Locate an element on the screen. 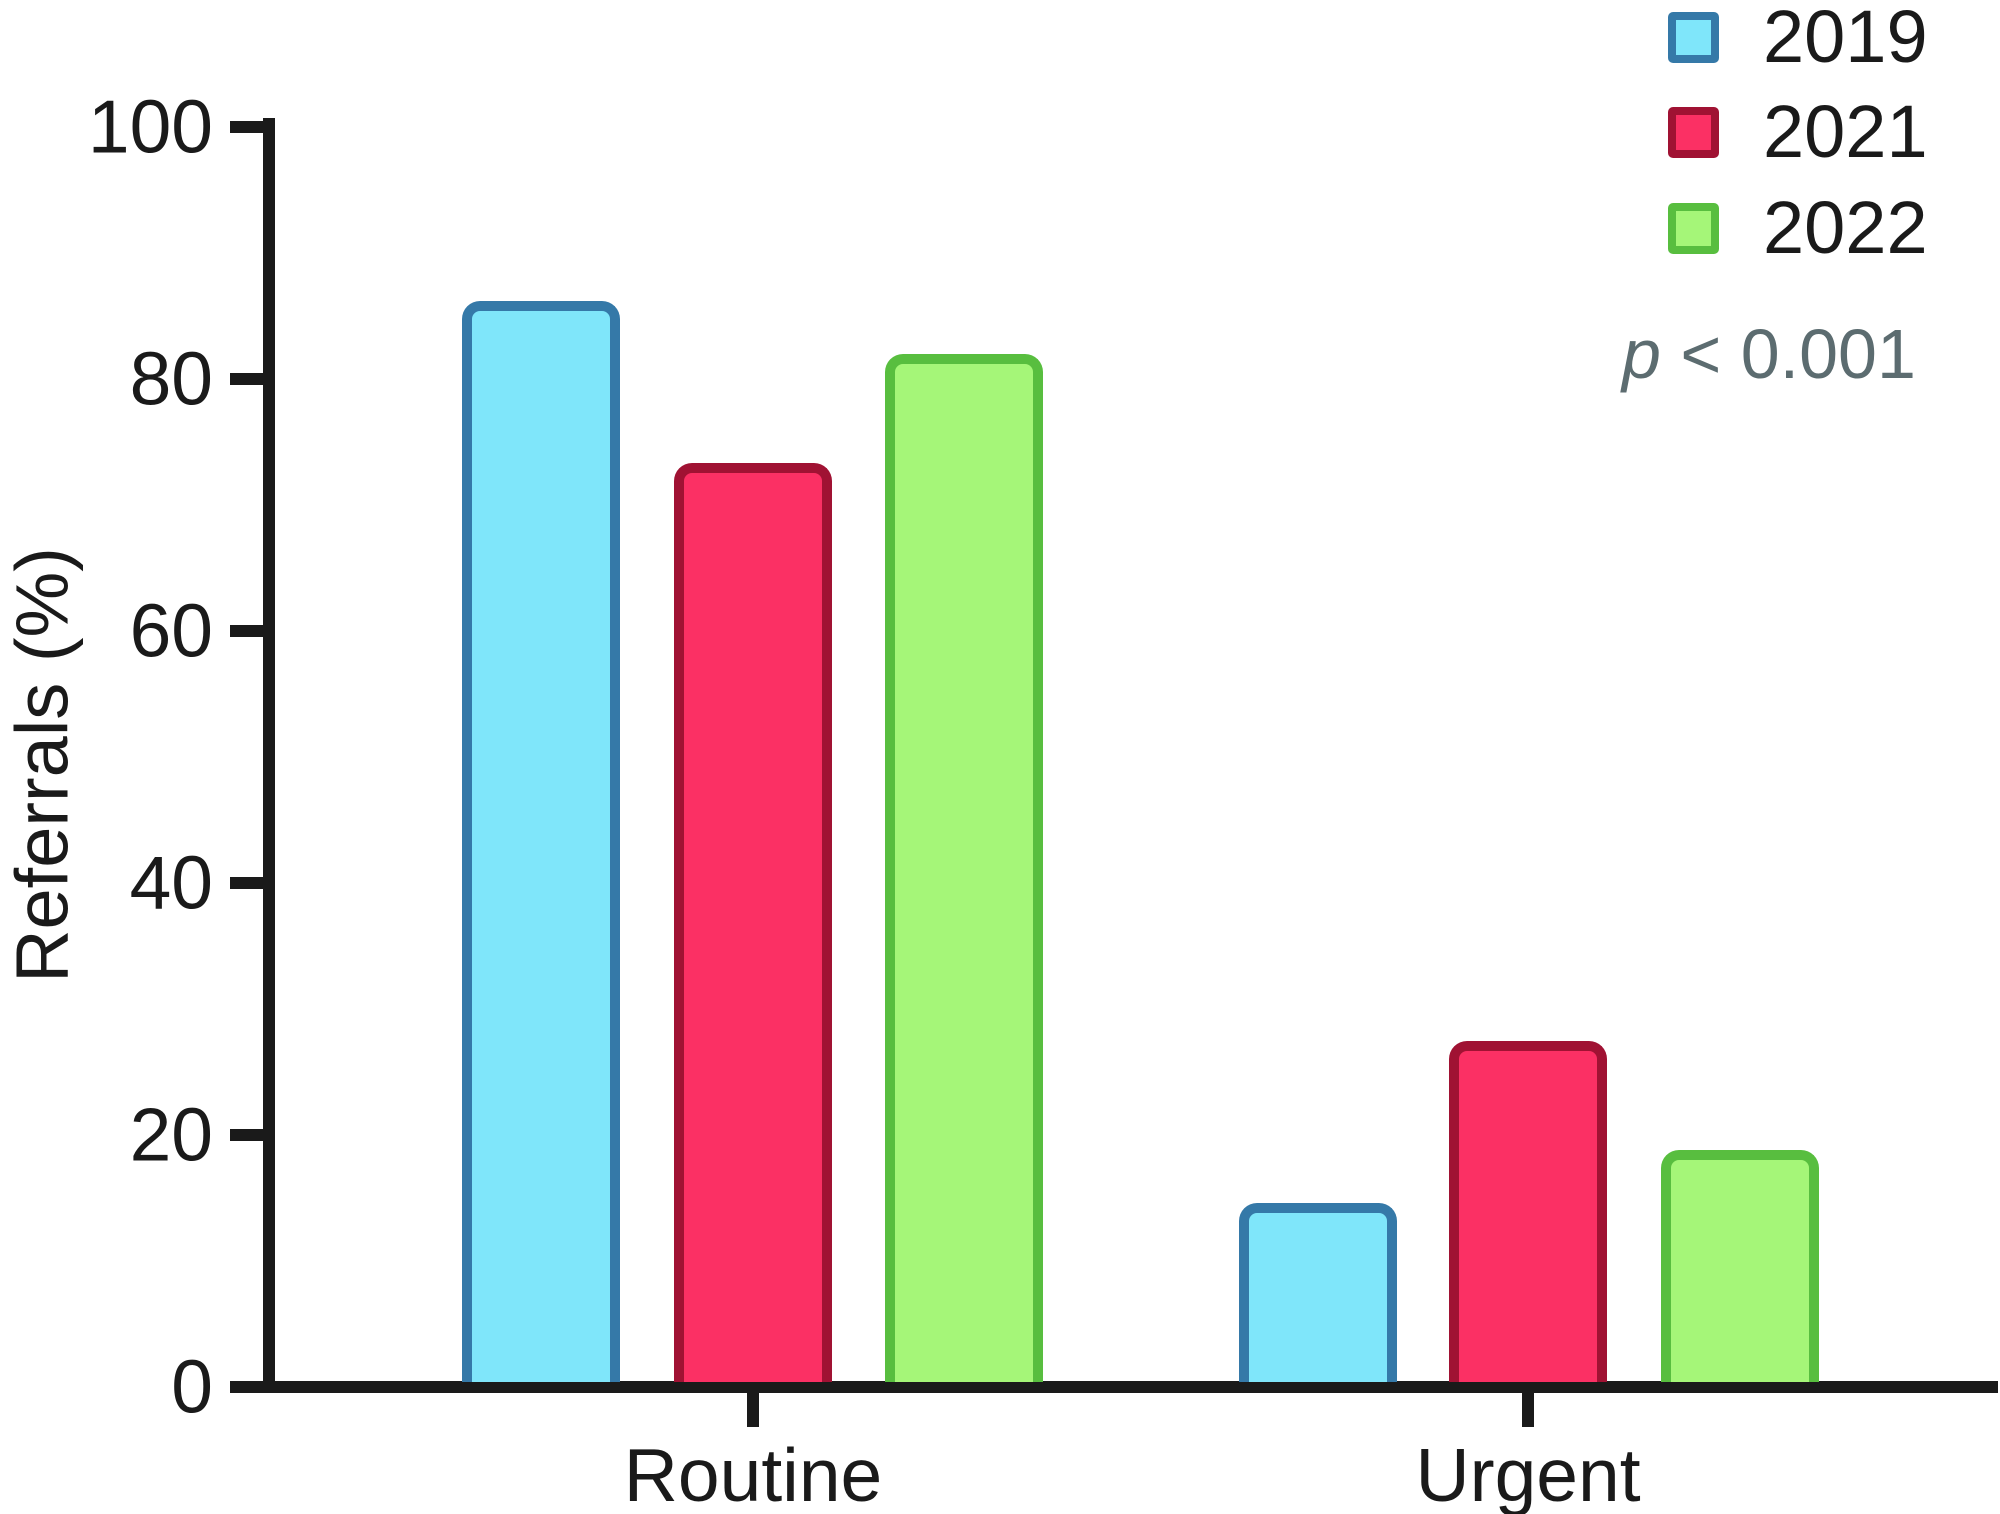  legend-swatch-2022 is located at coordinates (1693, 228).